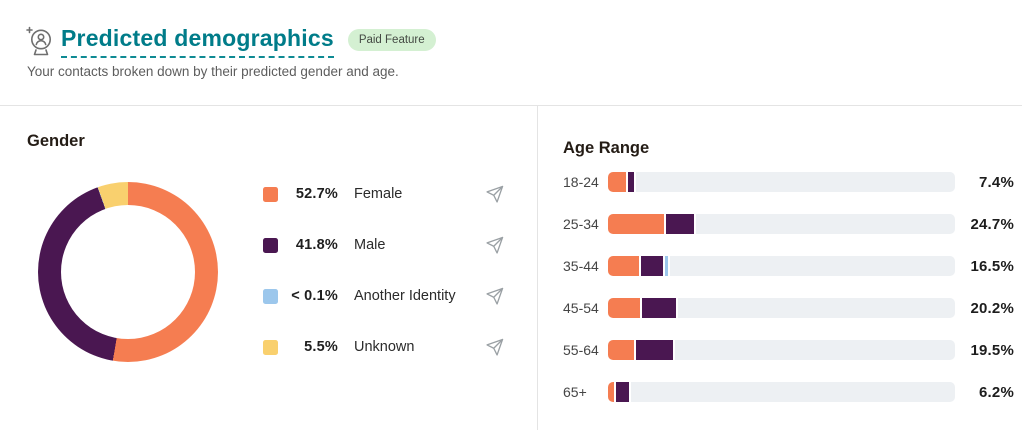 The image size is (1022, 430). Describe the element at coordinates (996, 182) in the screenshot. I see `age-row-percent: 7.4%` at that location.